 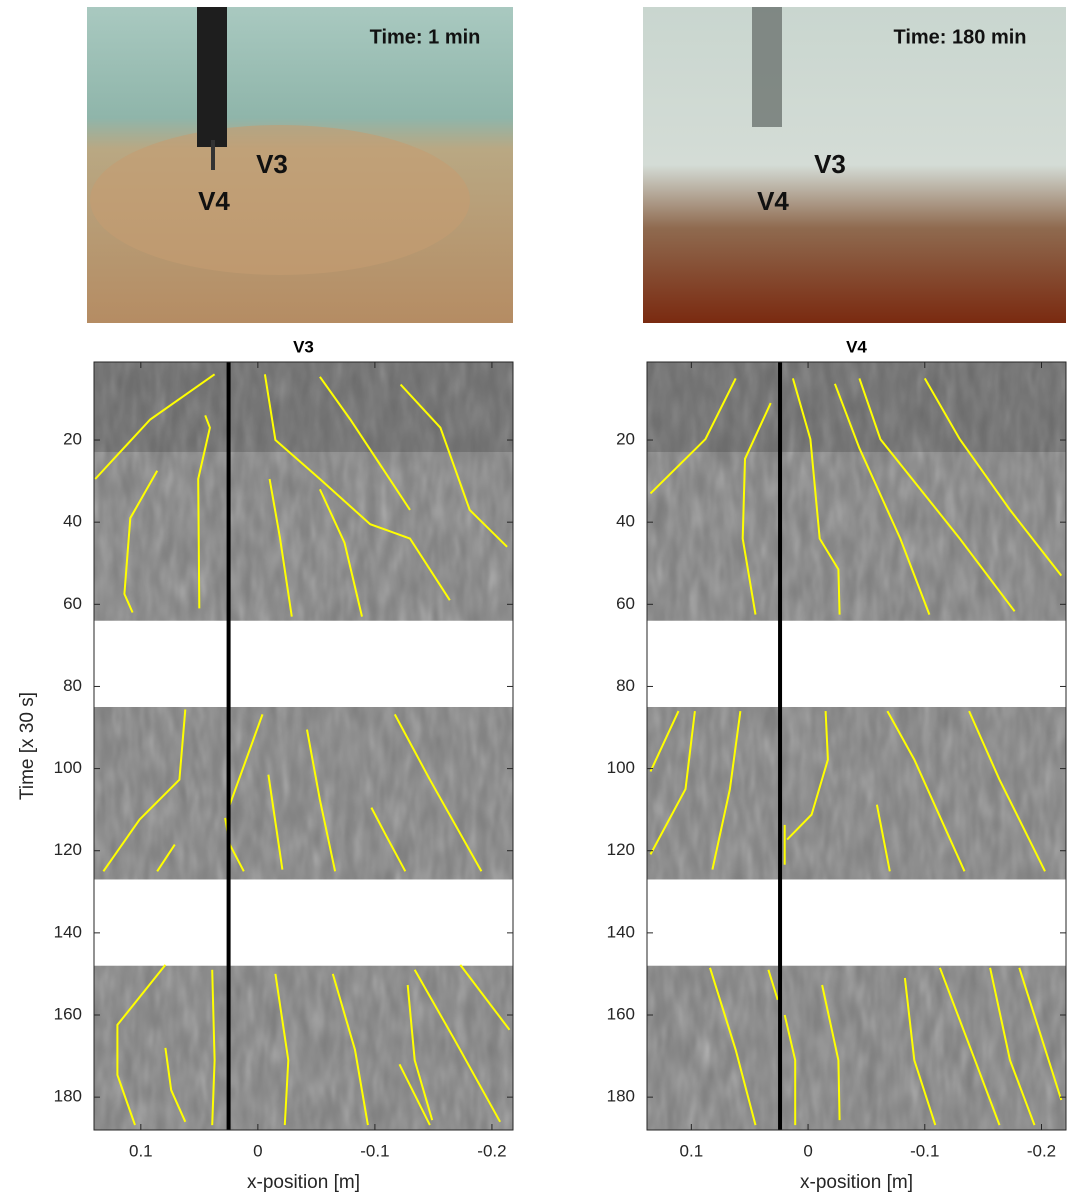 I want to click on time-label: Time: 180 min, so click(x=959, y=37).